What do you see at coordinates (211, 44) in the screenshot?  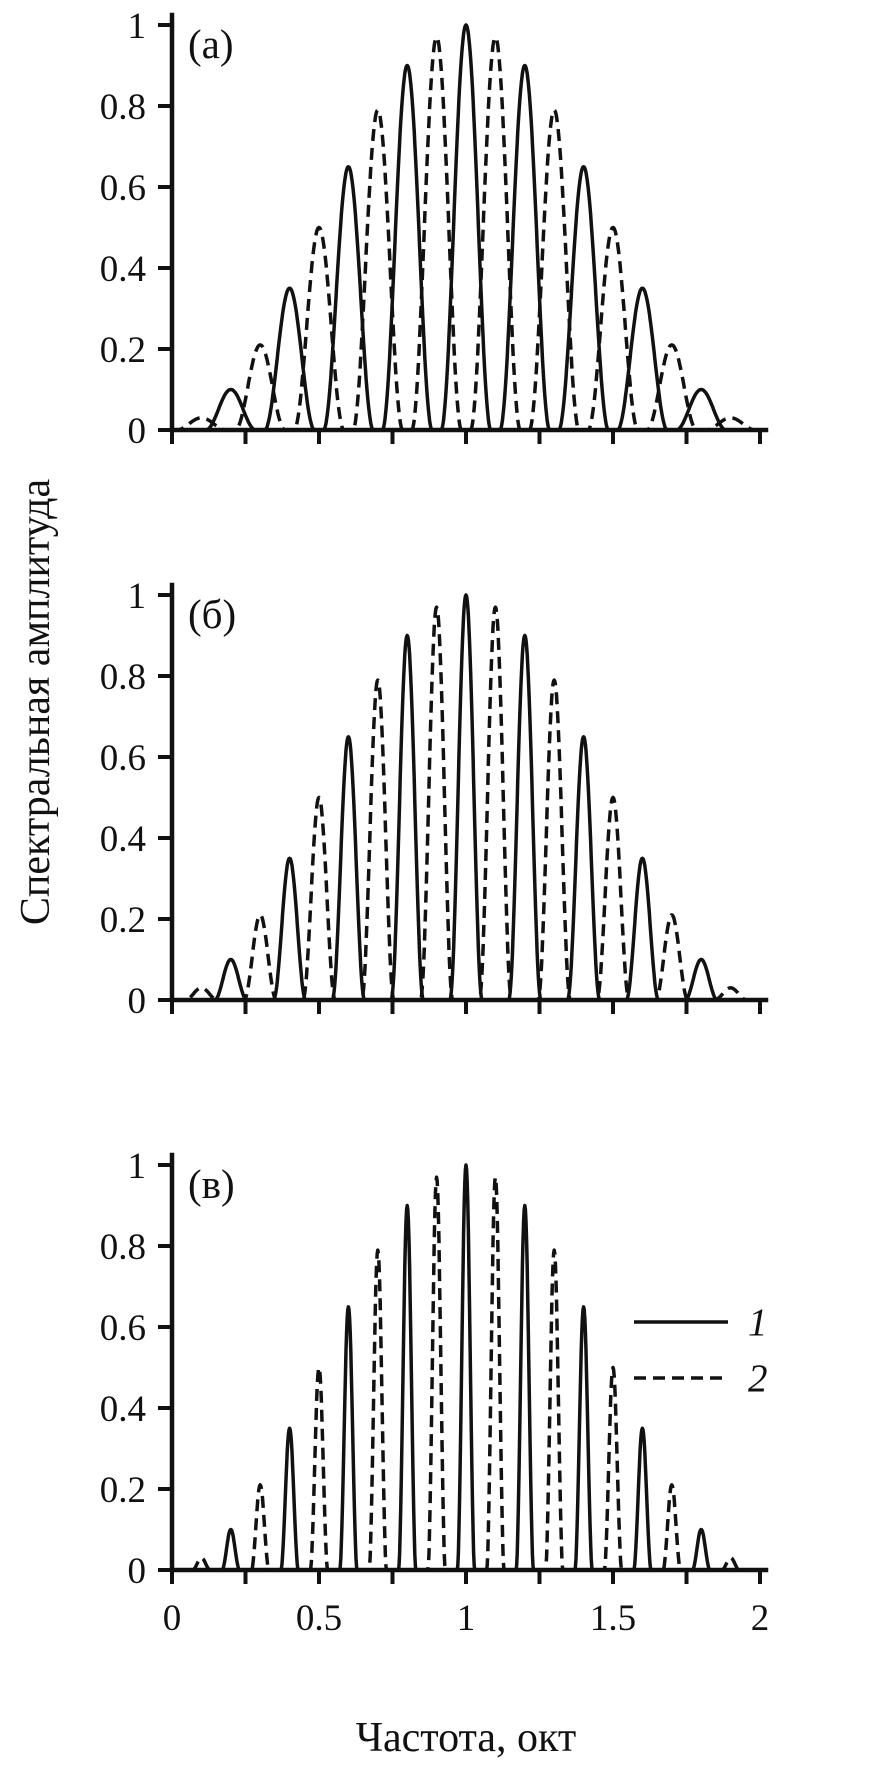 I see `panel-label: (а)` at bounding box center [211, 44].